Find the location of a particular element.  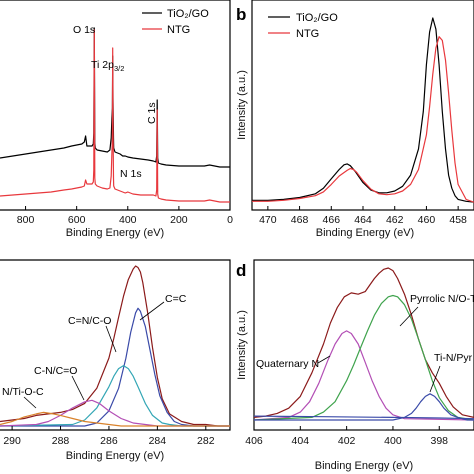

panel-d-xtick-label: 402 is located at coordinates (347, 441).